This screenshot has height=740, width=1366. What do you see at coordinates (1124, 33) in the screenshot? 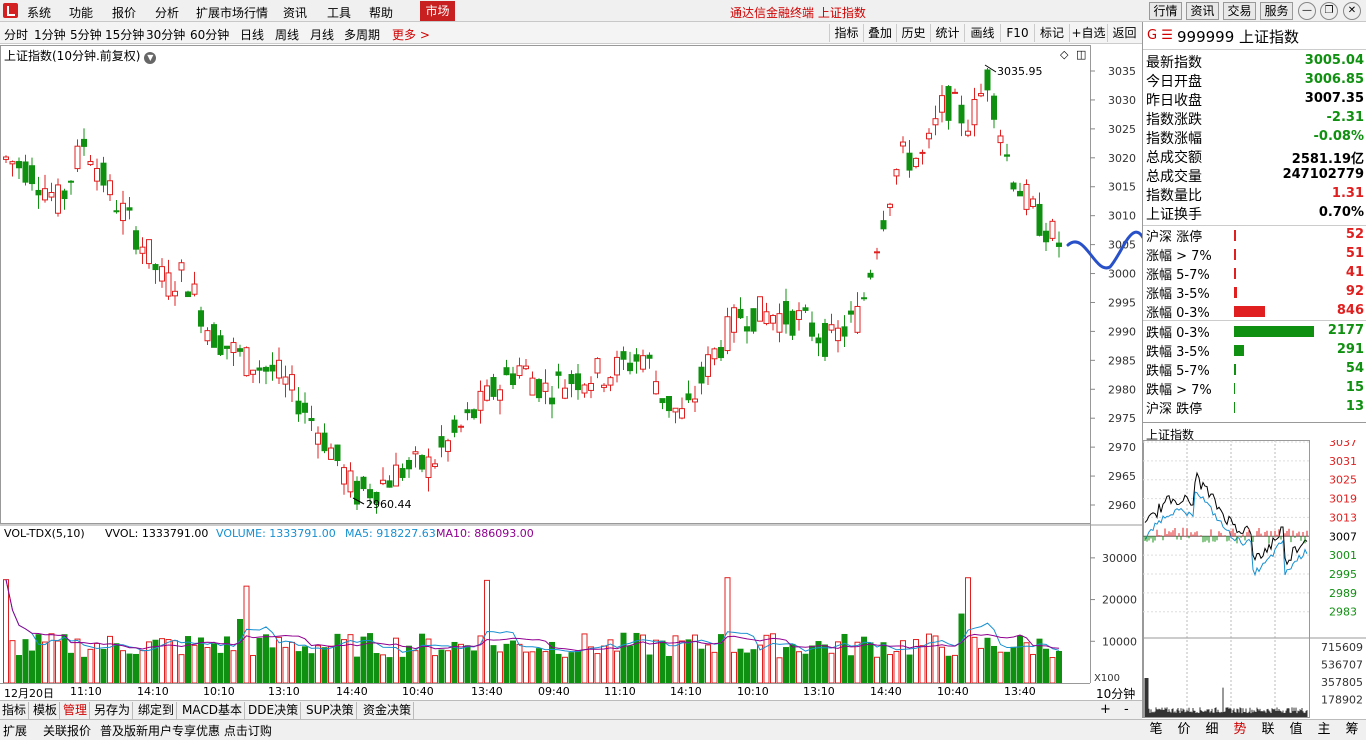
I see `tool-back: 返回` at bounding box center [1124, 33].